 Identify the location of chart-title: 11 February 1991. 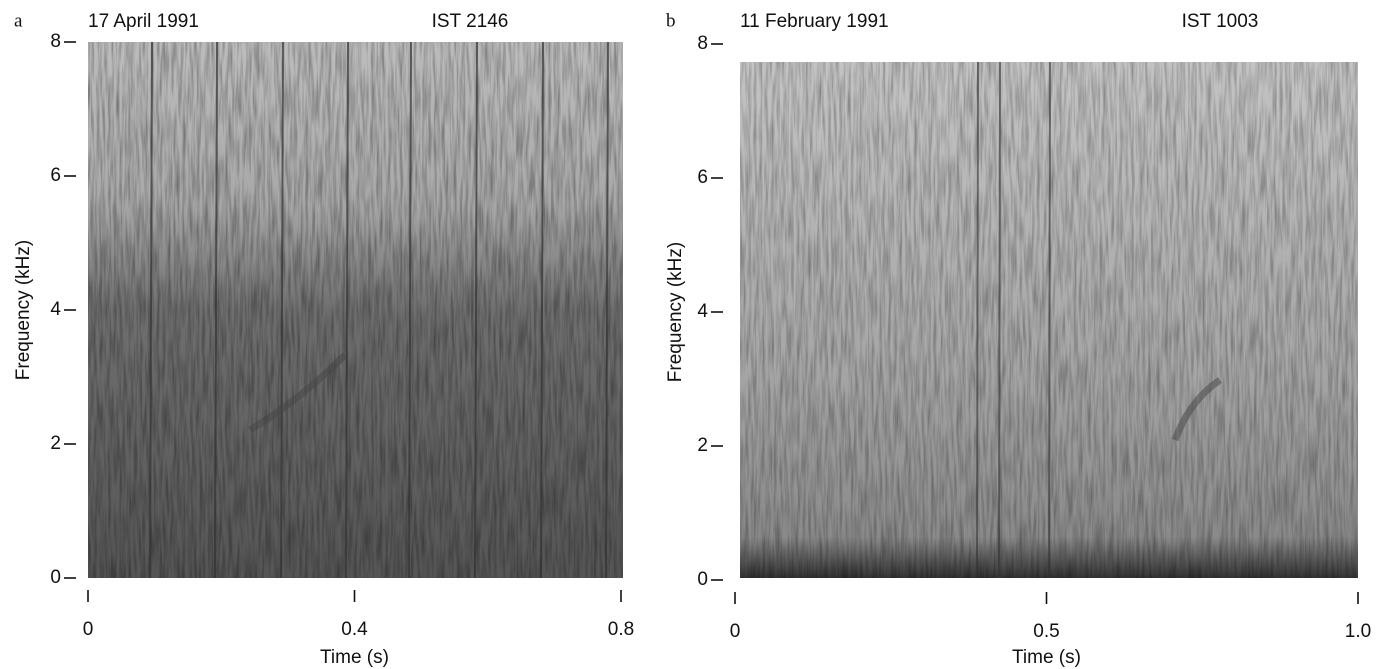
(814, 21).